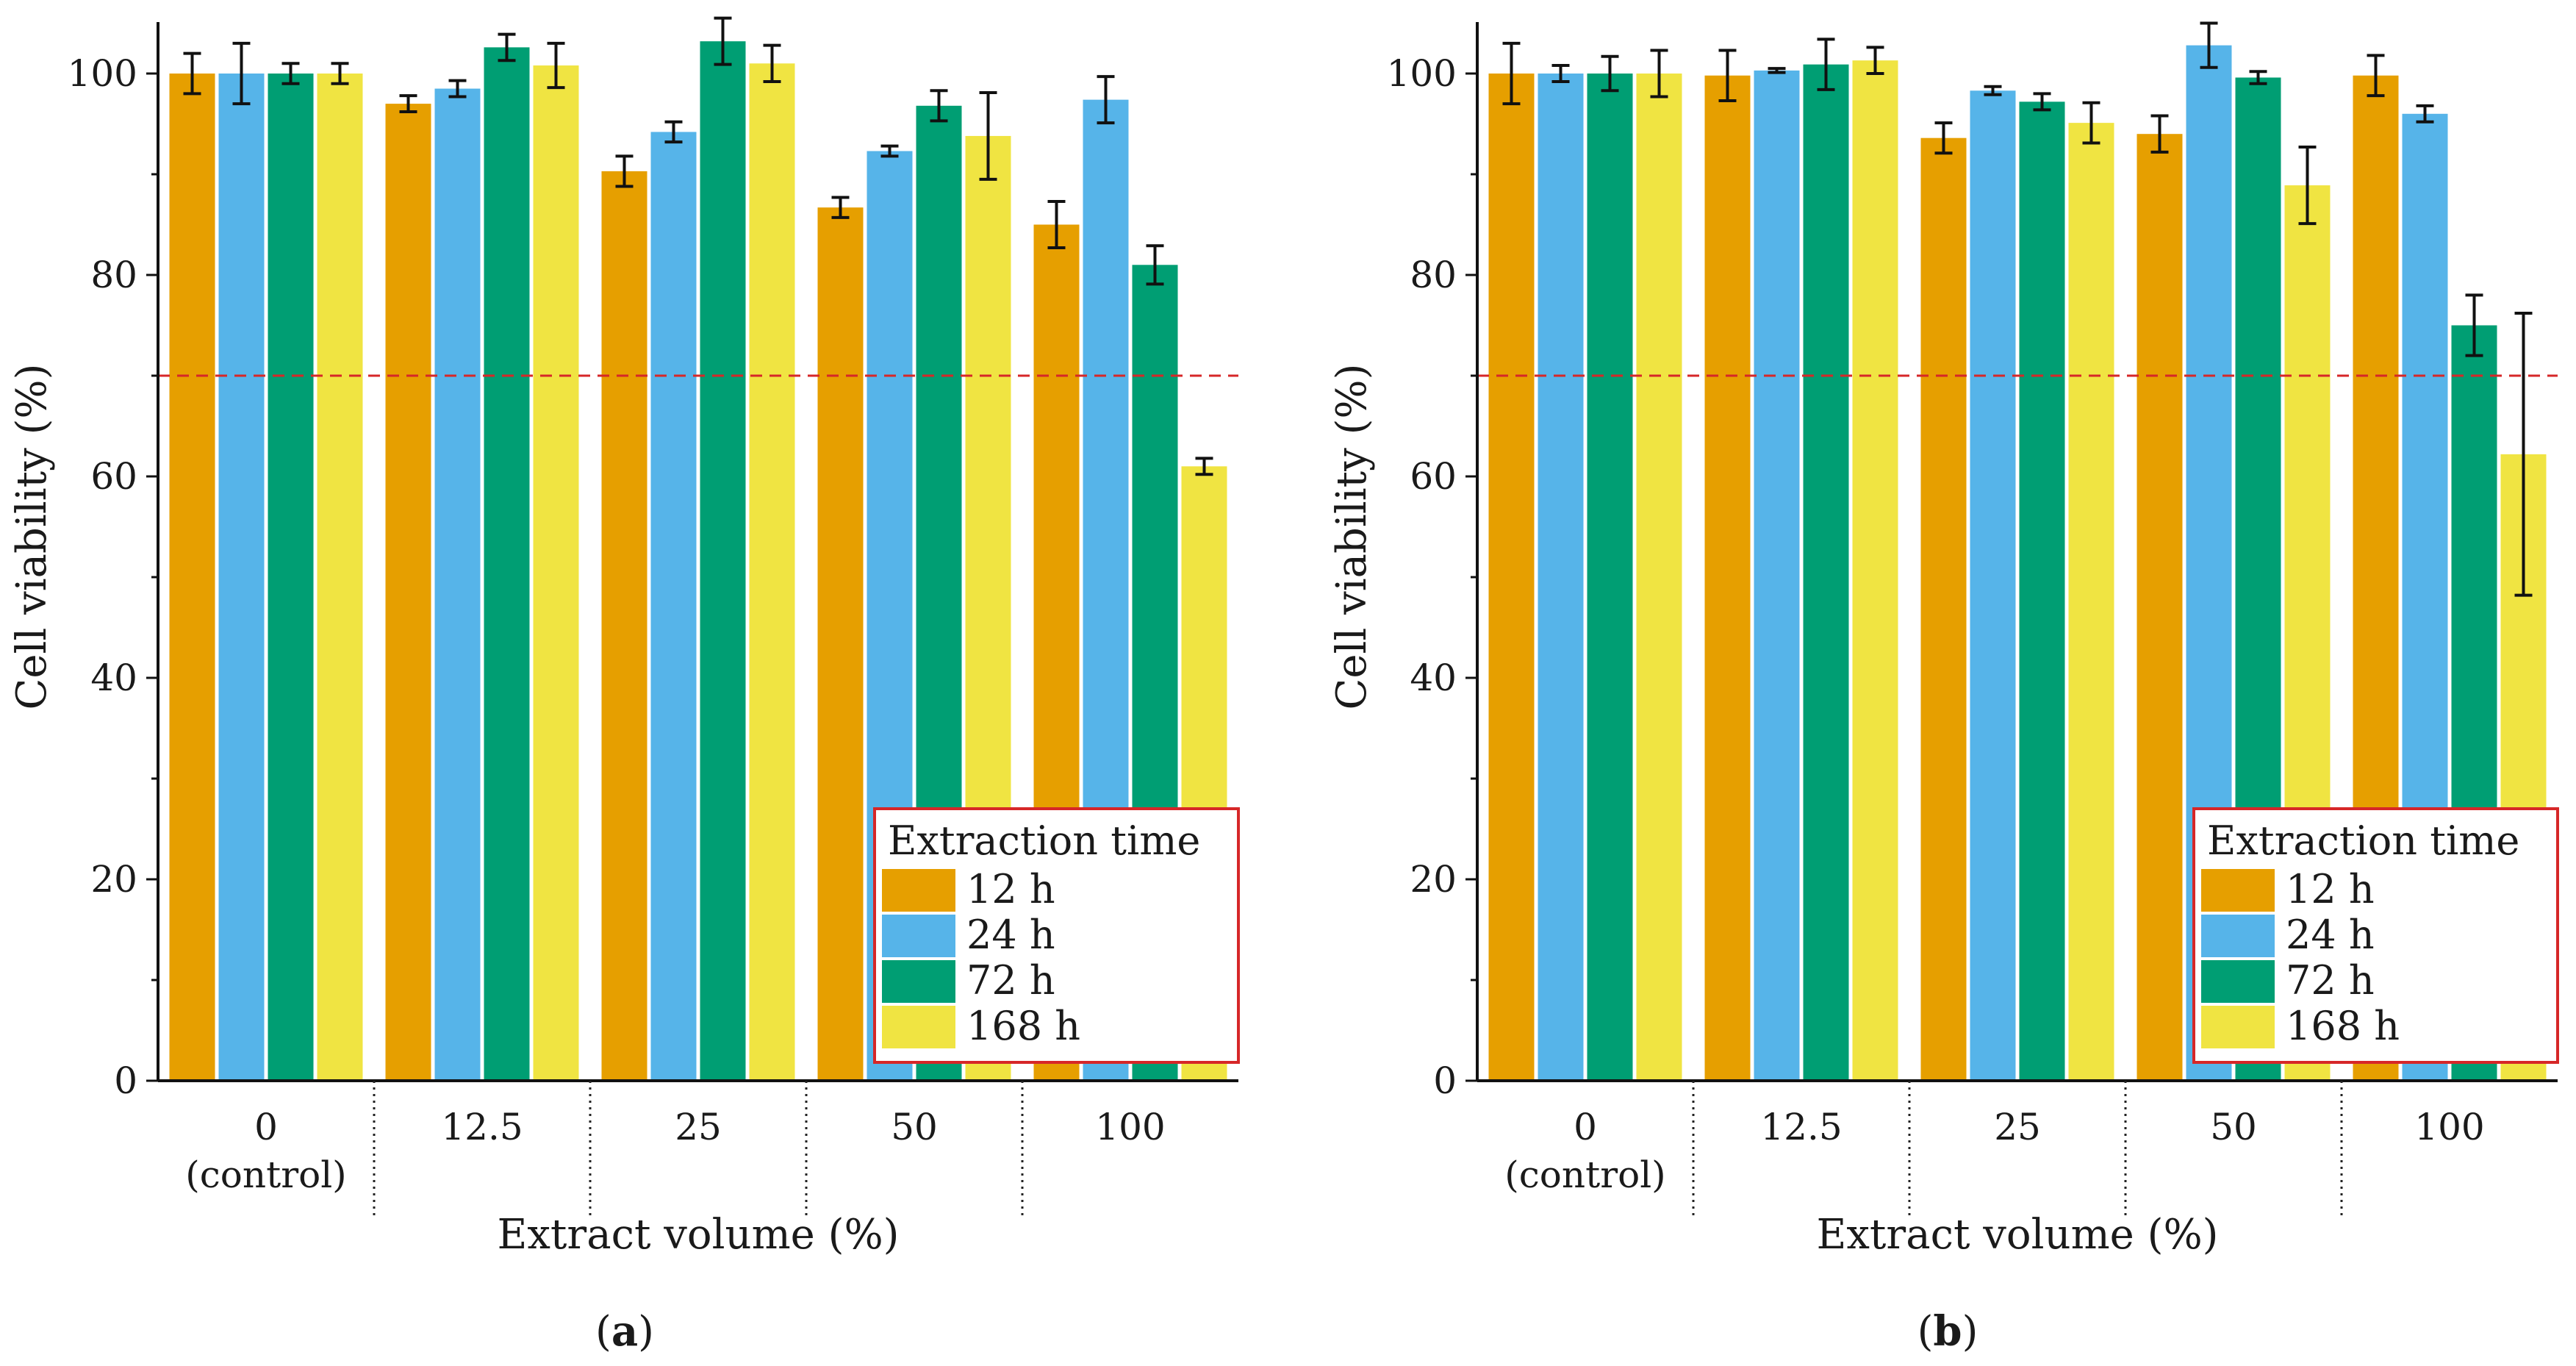  I want to click on panel-label: (b), so click(1948, 1331).